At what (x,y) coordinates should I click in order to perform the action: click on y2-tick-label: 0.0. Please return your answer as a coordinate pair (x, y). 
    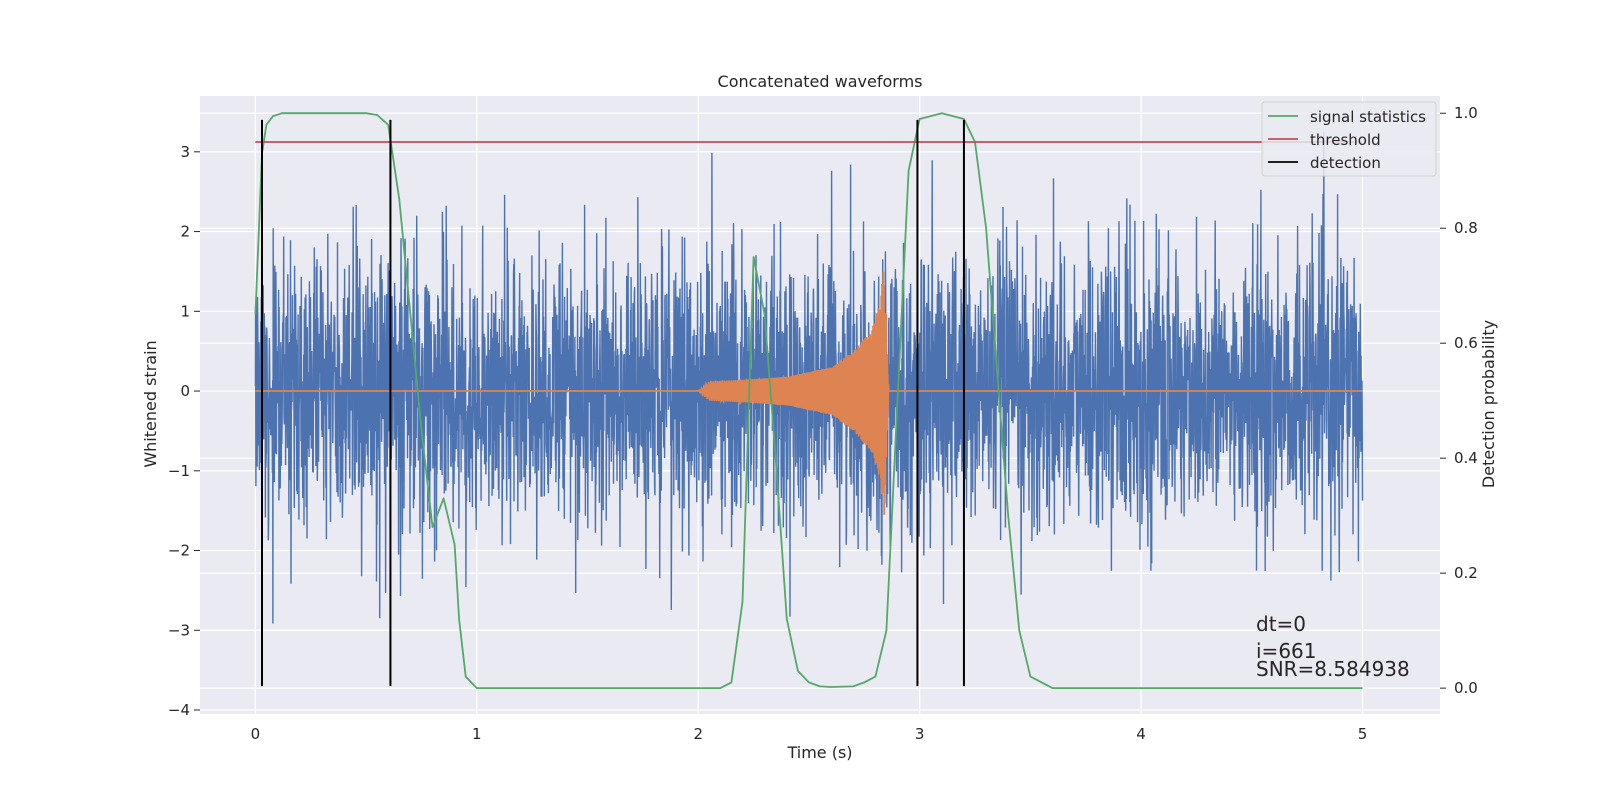
    Looking at the image, I should click on (1466, 688).